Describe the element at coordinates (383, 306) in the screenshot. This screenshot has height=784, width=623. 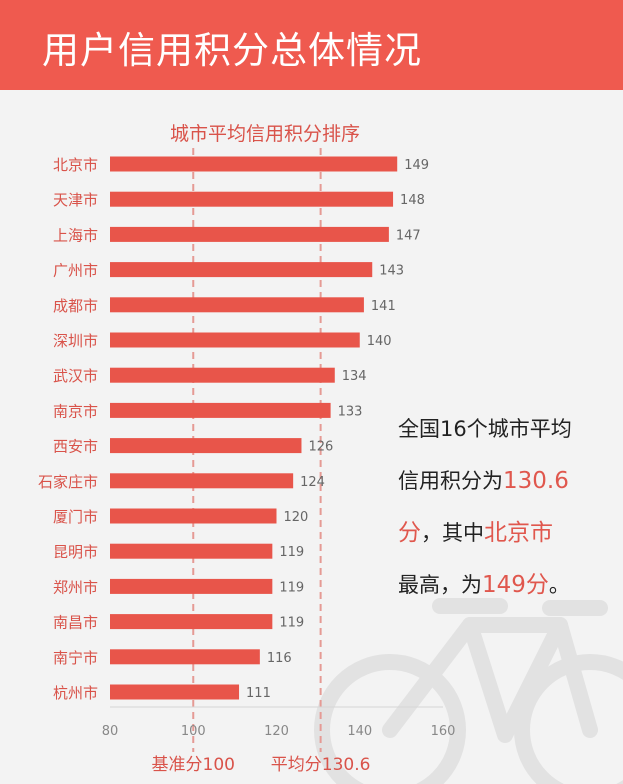
I see `value-label-4: 141` at that location.